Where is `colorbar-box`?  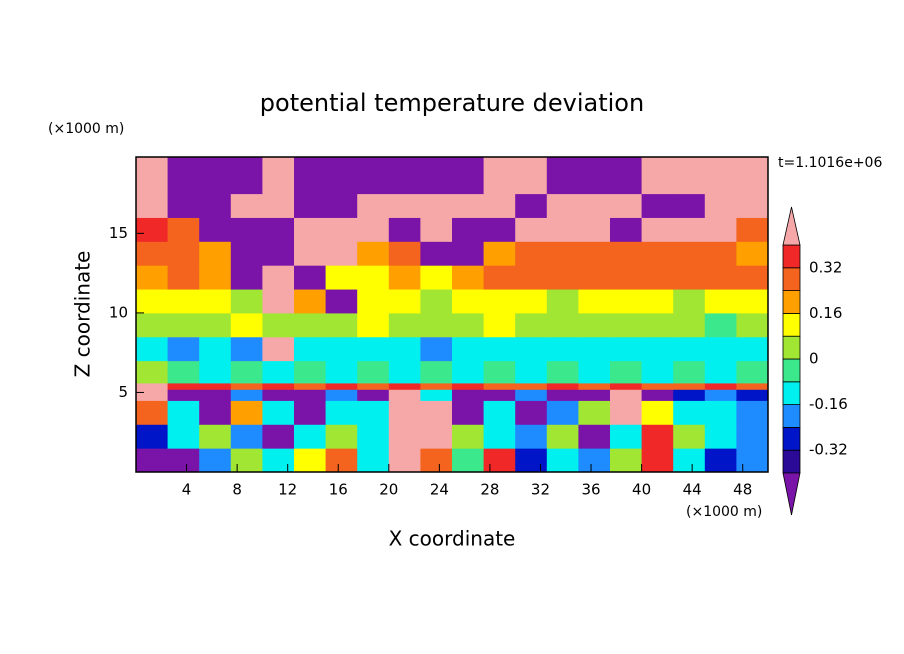
colorbar-box is located at coordinates (791, 347).